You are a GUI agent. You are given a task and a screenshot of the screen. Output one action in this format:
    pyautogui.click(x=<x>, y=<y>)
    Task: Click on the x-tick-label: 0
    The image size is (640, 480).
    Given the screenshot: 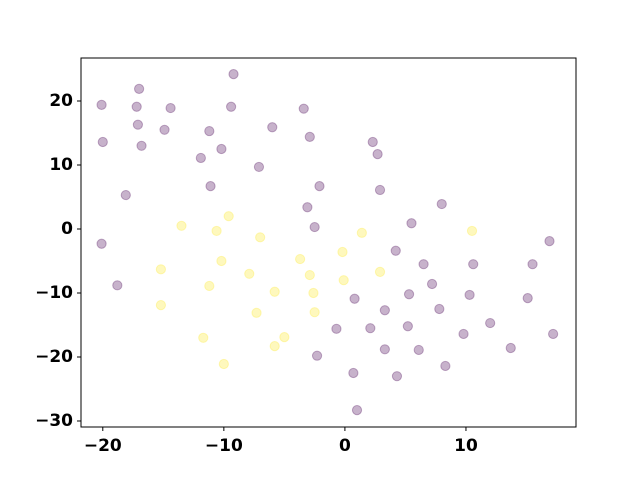 What is the action you would take?
    pyautogui.click(x=345, y=446)
    